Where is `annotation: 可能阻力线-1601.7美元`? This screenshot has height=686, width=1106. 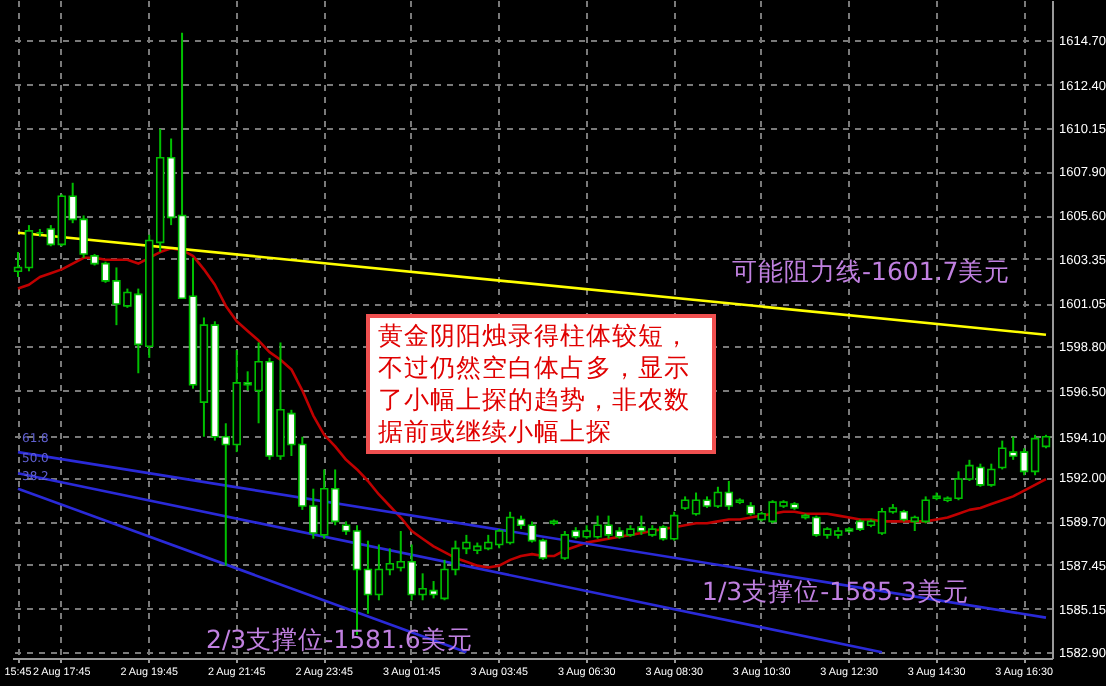 annotation: 可能阻力线-1601.7美元 is located at coordinates (871, 271).